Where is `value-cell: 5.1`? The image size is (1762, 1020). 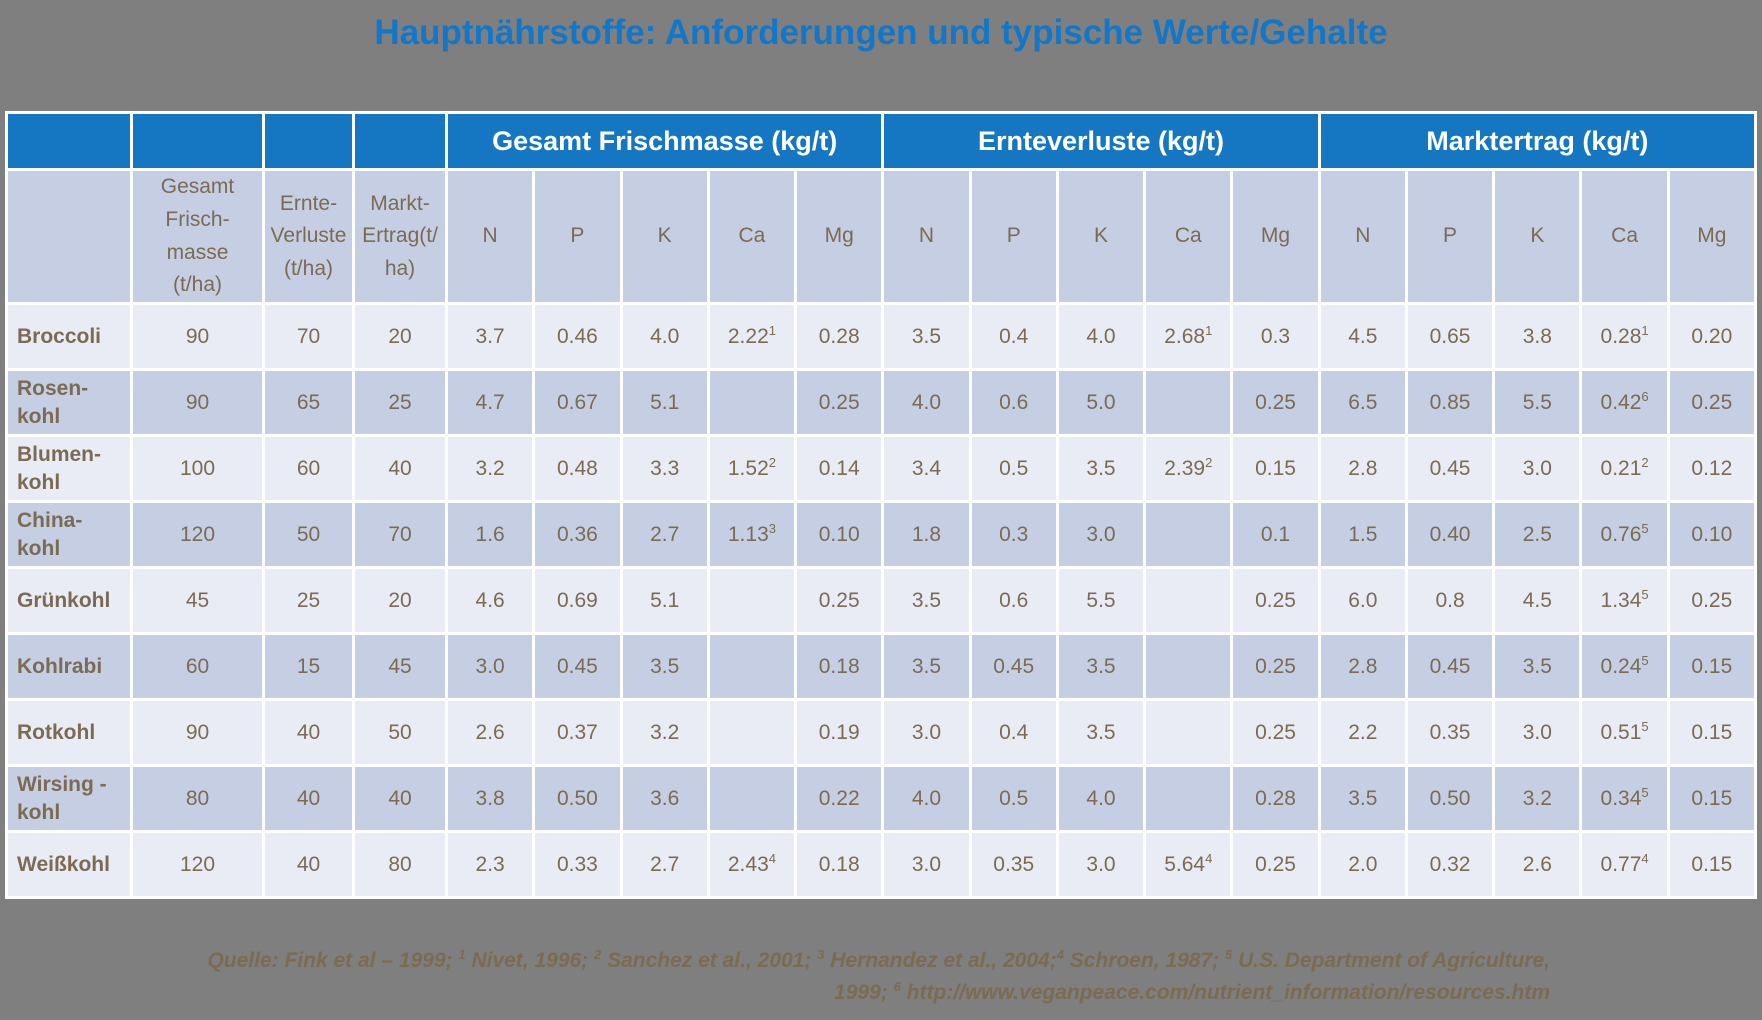
value-cell: 5.1 is located at coordinates (664, 402).